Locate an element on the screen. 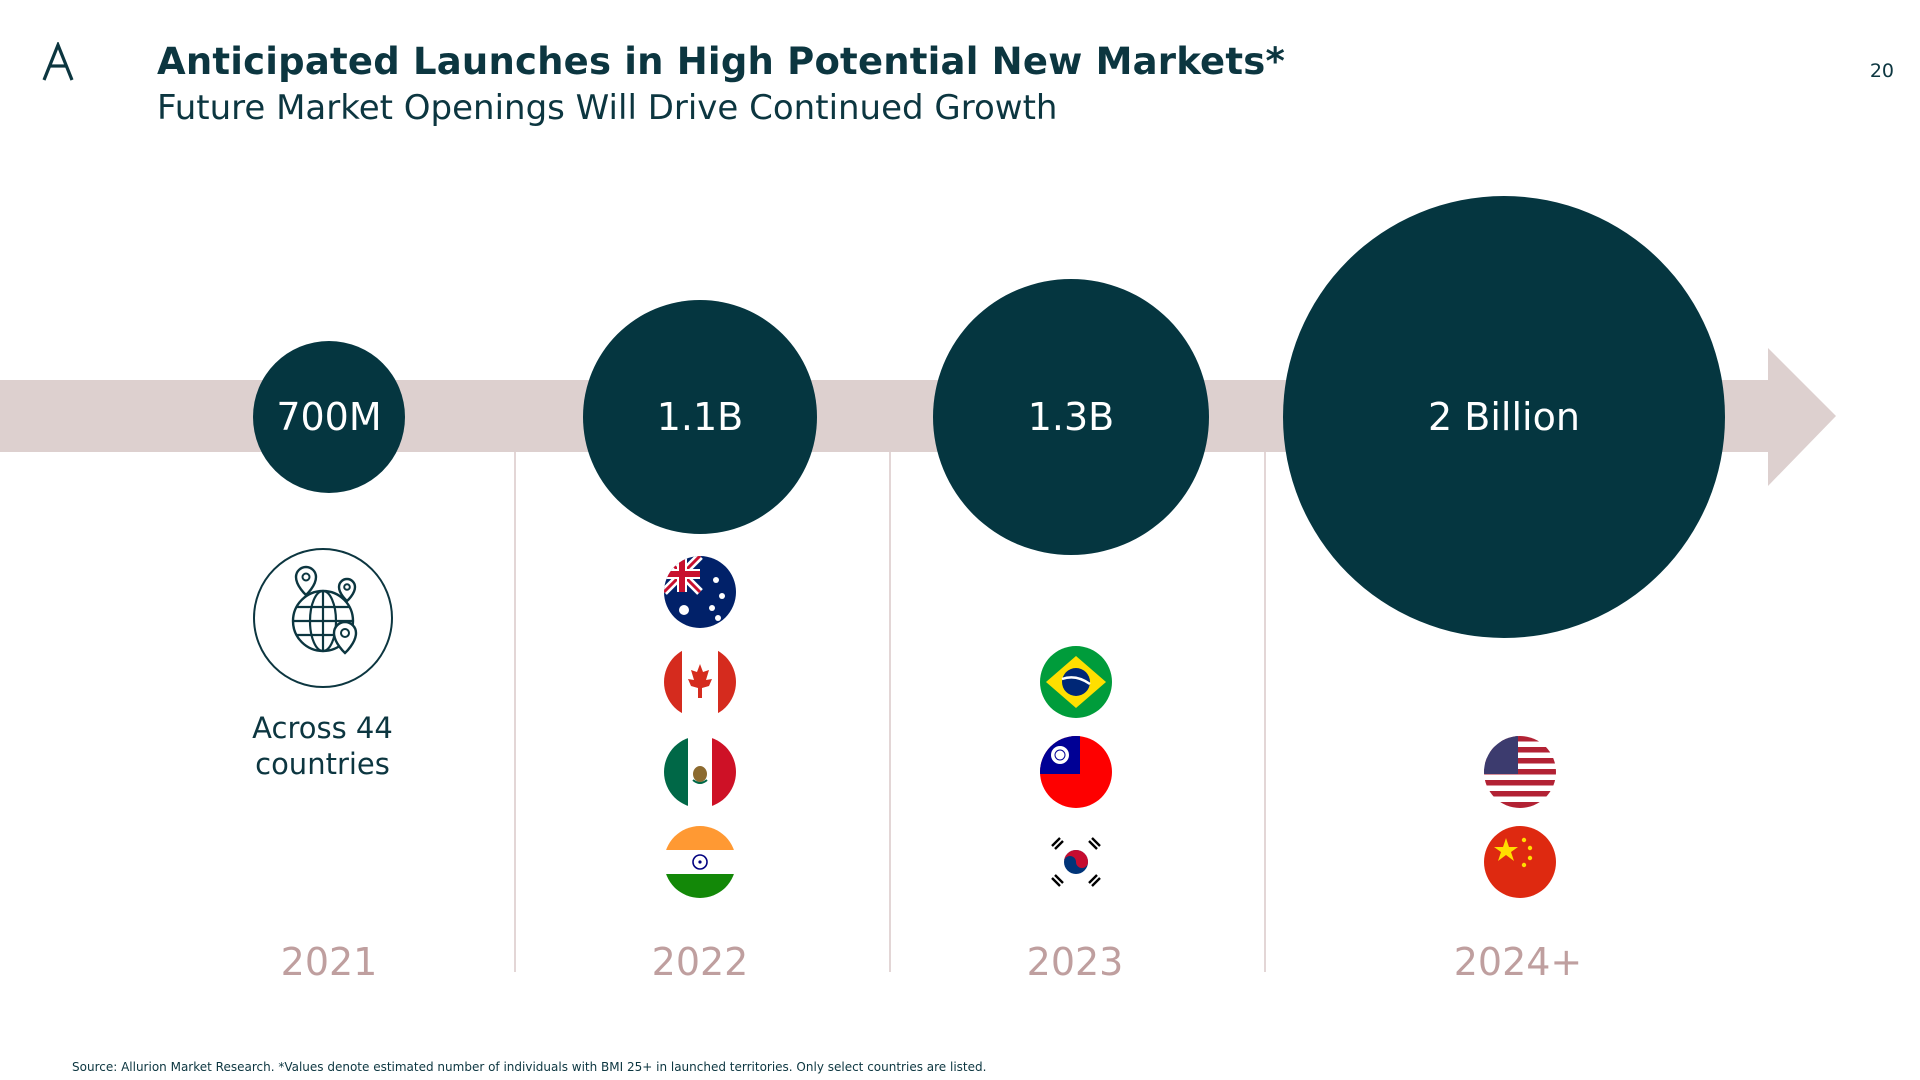  page-number: 20 is located at coordinates (1881, 71).